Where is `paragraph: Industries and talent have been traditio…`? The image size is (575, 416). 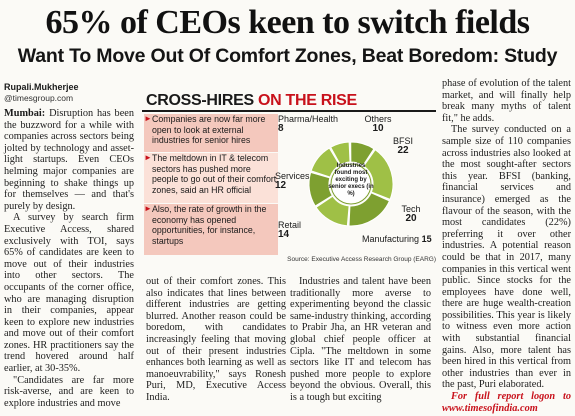
paragraph: Industries and talent have been traditio… is located at coordinates (360, 339).